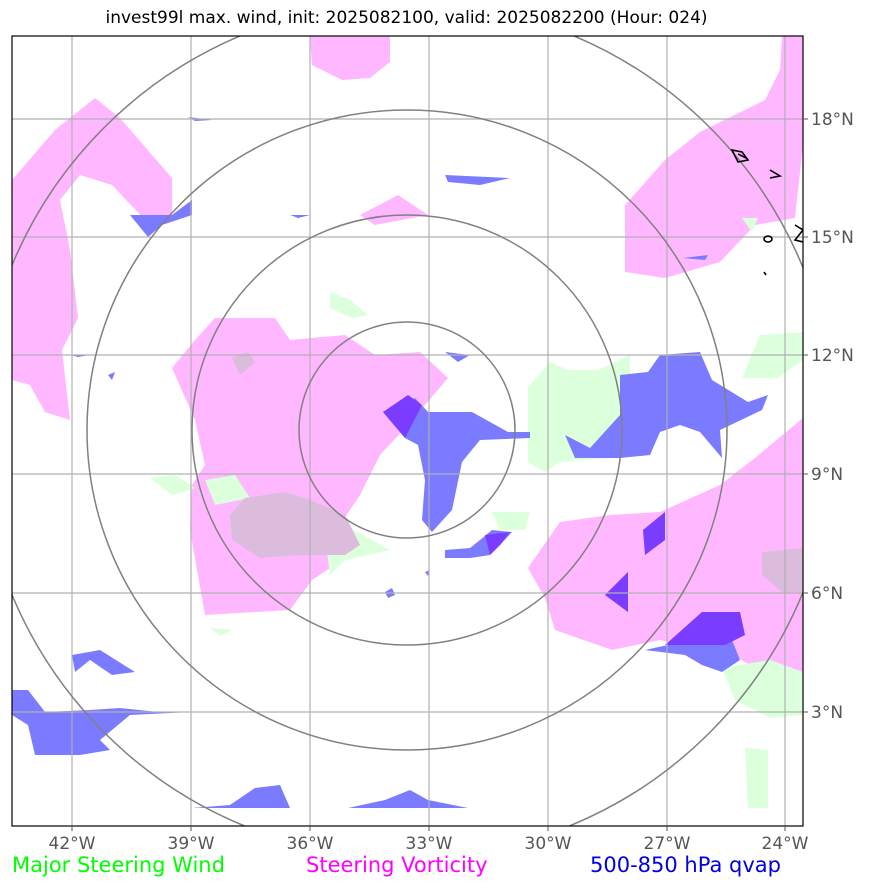 The width and height of the screenshot is (873, 891). Describe the element at coordinates (397, 865) in the screenshot. I see `legend-steering-vorticity: Steering Vorticity` at that location.